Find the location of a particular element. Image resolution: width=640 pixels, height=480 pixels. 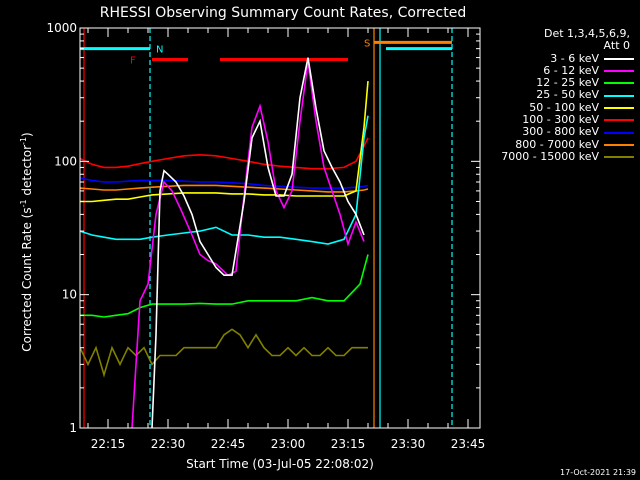

y-tick-label: 1000 is located at coordinates (61, 28).